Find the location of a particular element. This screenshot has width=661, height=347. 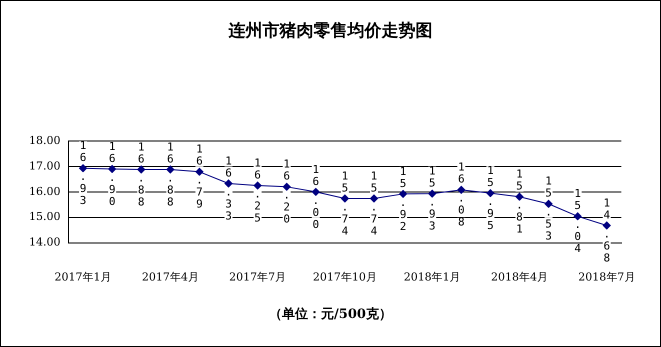

data-label: 15.93 is located at coordinates (432, 198).